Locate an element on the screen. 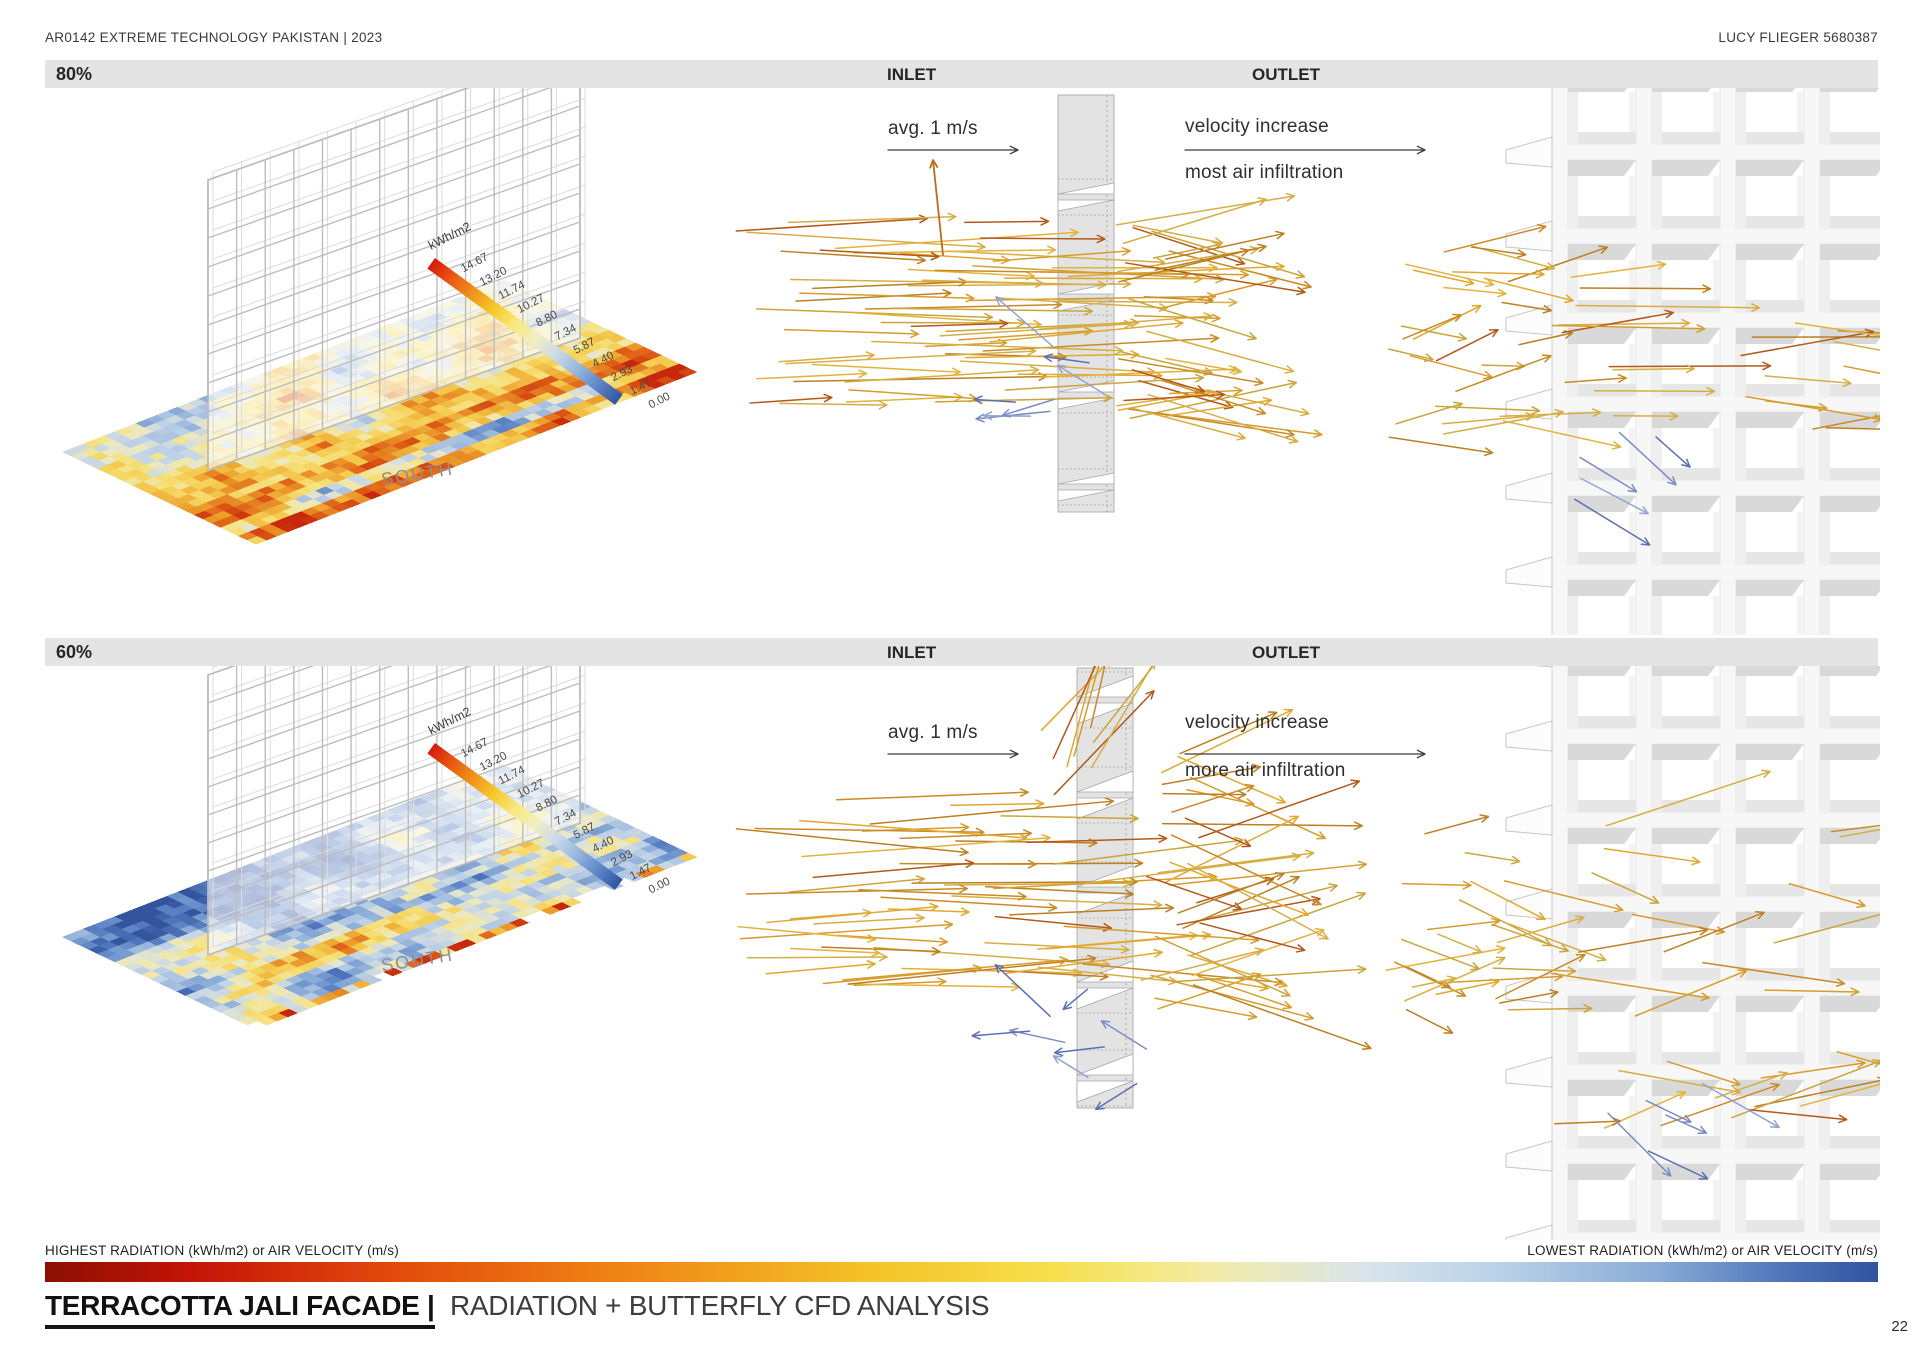  page-title-bold: TERRACOTTA JALI FACADE | is located at coordinates (240, 1309).